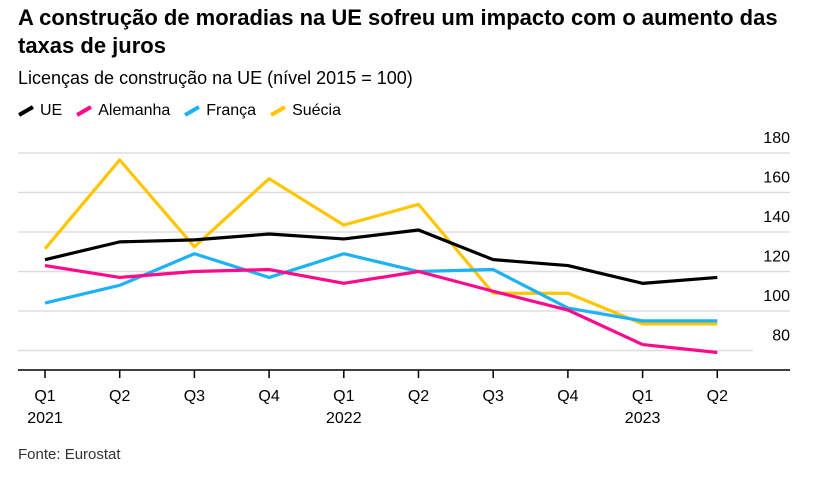 The width and height of the screenshot is (817, 482). What do you see at coordinates (776, 217) in the screenshot?
I see `y-tick-label: 140` at bounding box center [776, 217].